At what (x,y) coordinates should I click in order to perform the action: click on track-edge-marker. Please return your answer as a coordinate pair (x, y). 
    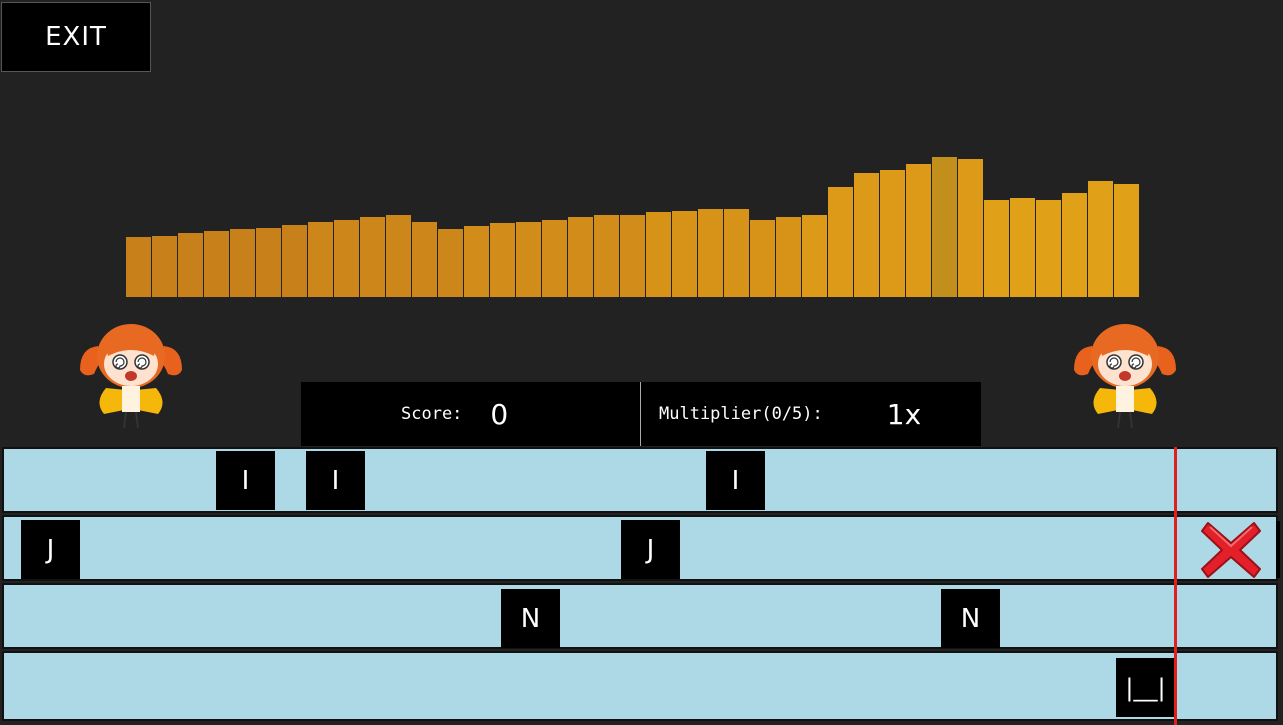
    Looking at the image, I should click on (1278, 549).